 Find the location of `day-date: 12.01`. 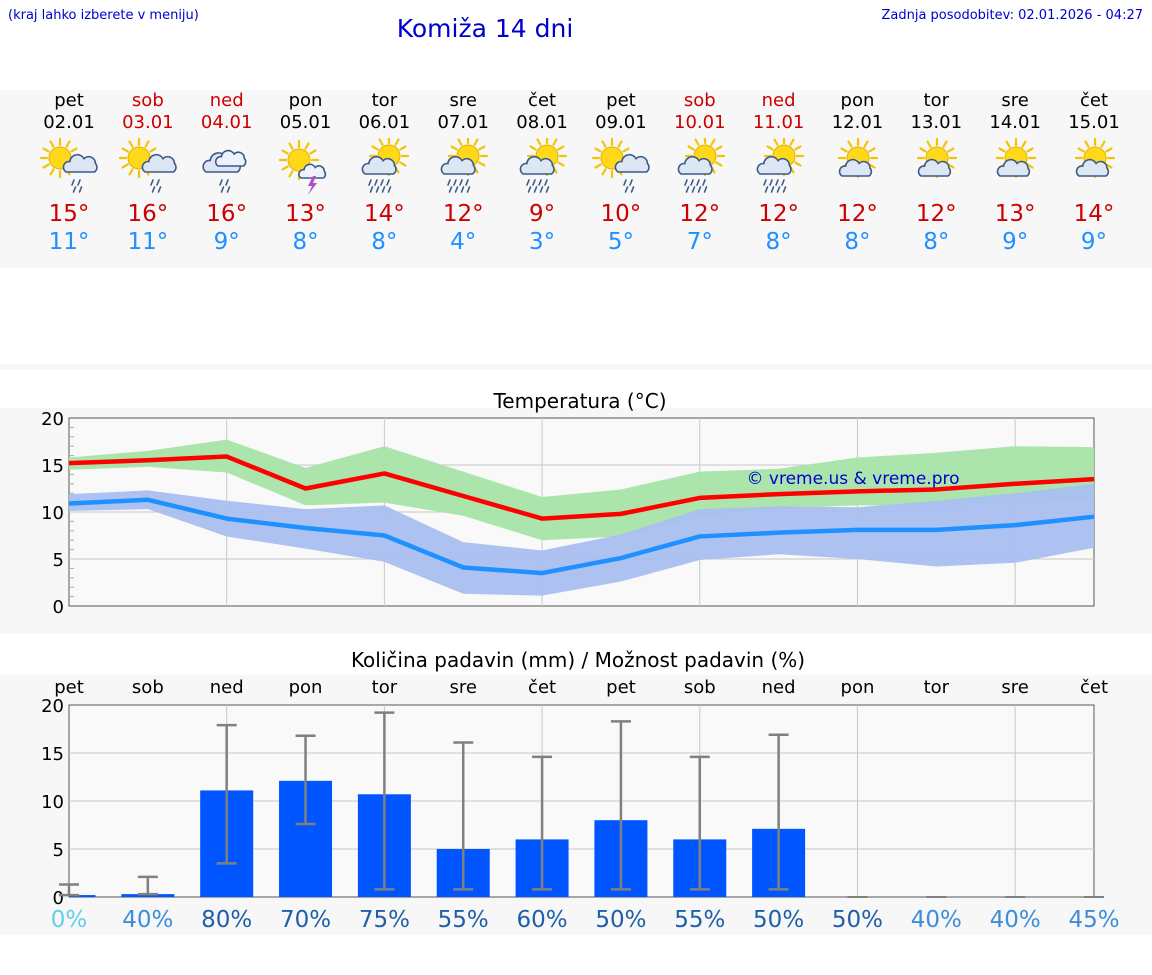

day-date: 12.01 is located at coordinates (857, 122).